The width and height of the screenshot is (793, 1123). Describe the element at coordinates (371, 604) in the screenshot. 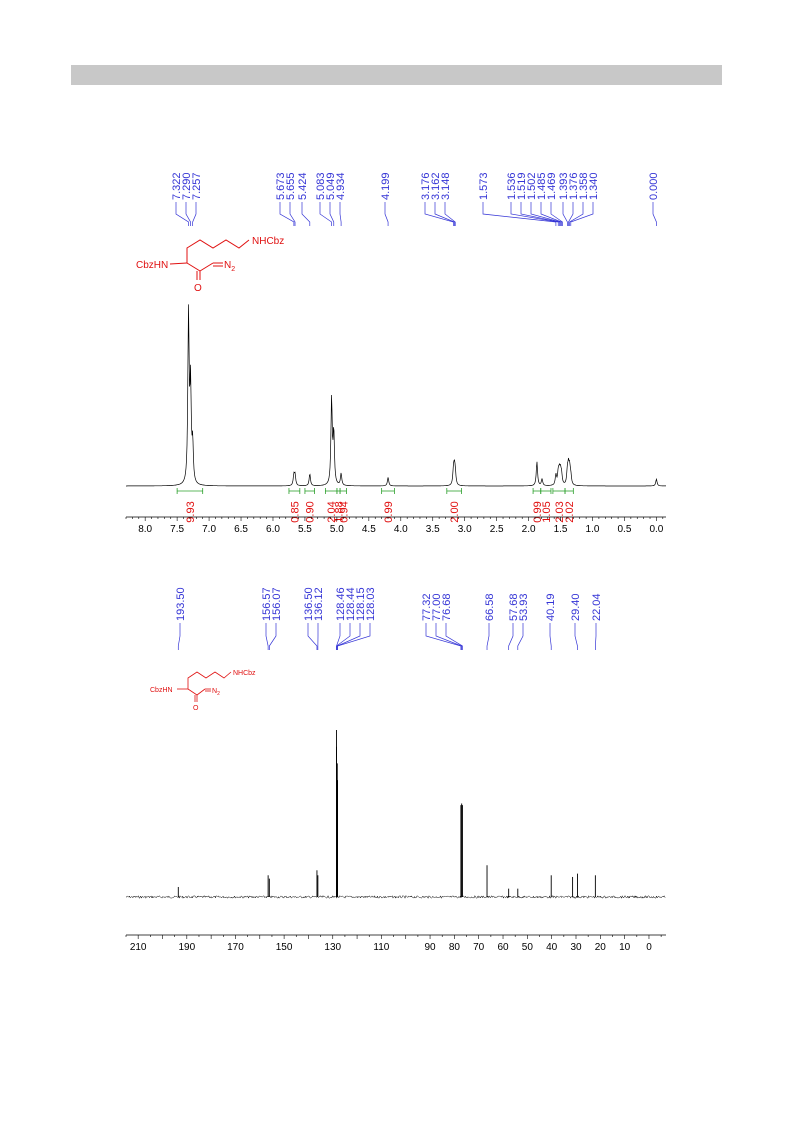

I see `c13-peak-label: 128.03` at that location.